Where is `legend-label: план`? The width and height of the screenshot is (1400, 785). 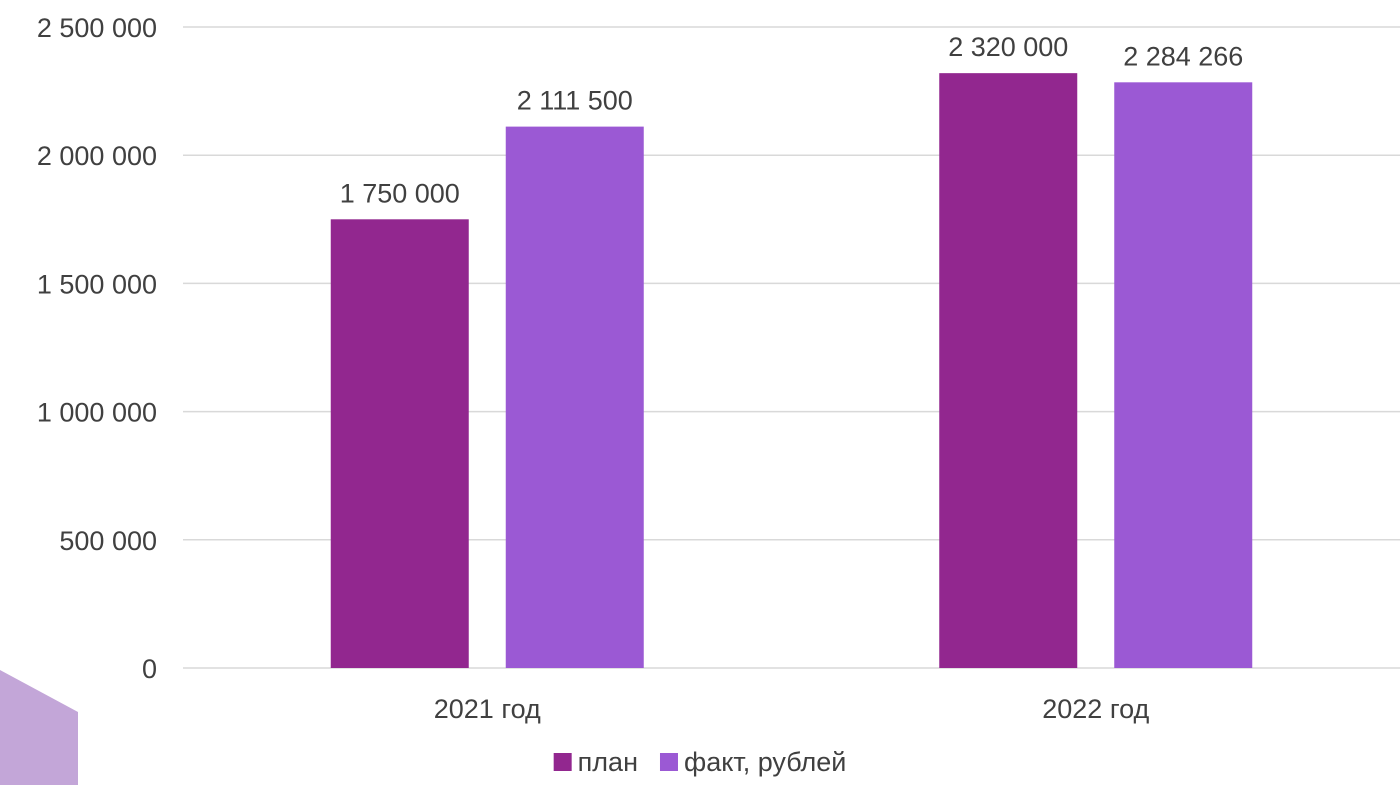
legend-label: план is located at coordinates (608, 762).